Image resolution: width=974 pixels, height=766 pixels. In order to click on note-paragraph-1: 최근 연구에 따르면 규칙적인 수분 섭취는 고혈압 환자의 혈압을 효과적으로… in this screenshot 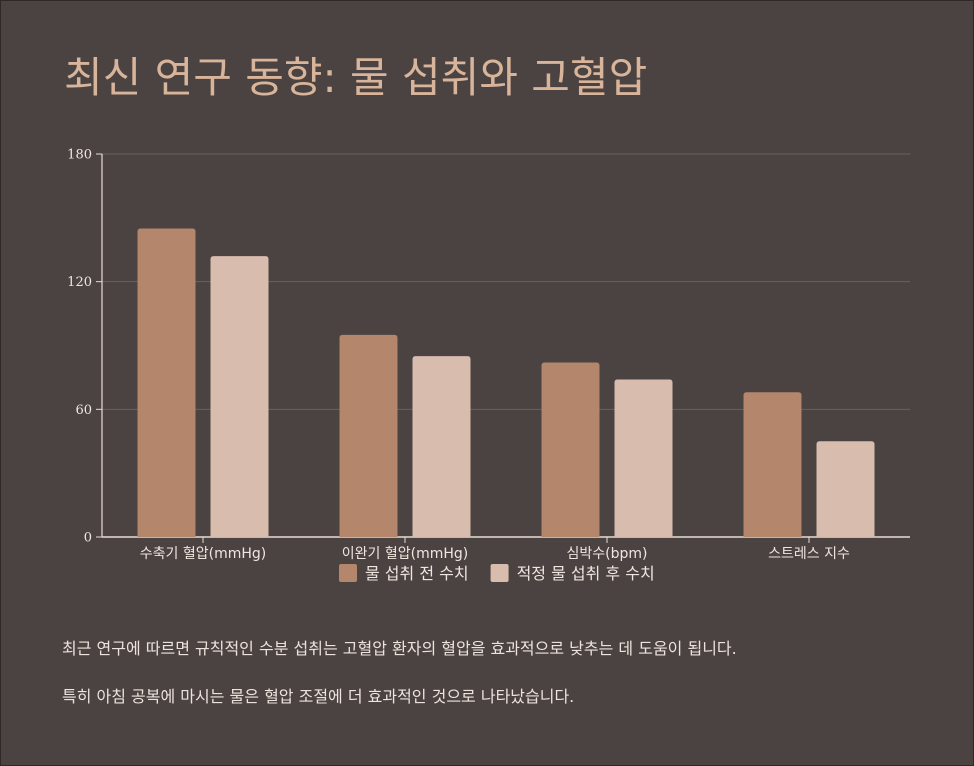, I will do `click(399, 648)`.